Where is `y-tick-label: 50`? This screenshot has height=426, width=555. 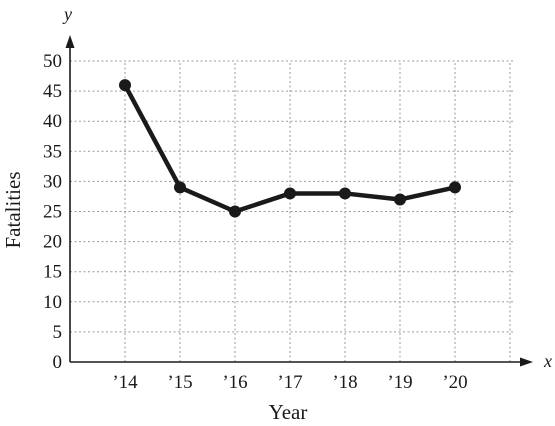 y-tick-label: 50 is located at coordinates (52, 61).